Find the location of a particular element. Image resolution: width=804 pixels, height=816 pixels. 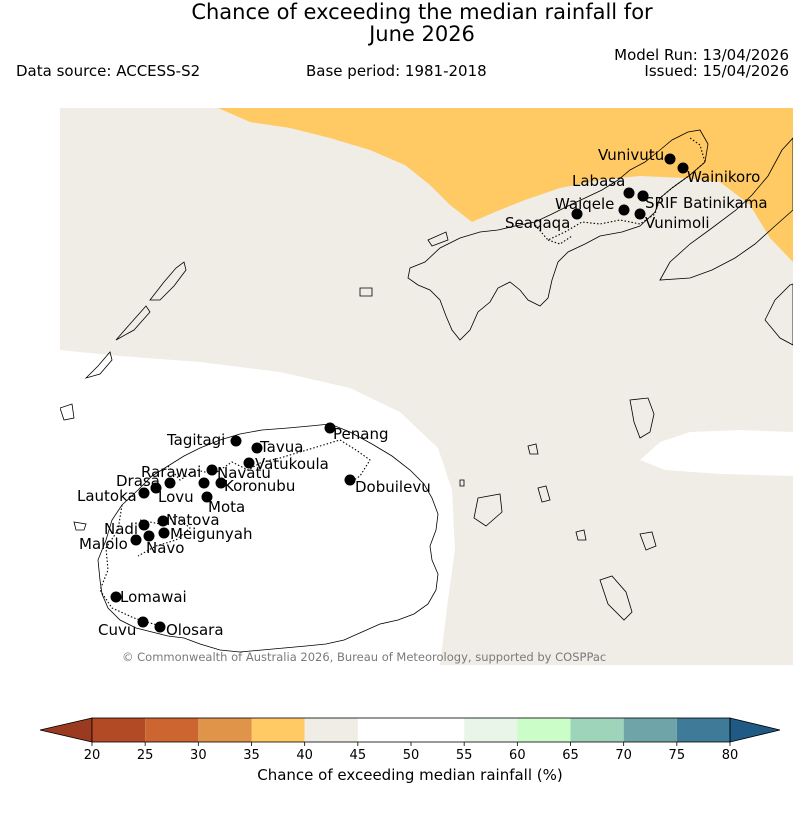

station-navatu: Navatu is located at coordinates (243, 476).